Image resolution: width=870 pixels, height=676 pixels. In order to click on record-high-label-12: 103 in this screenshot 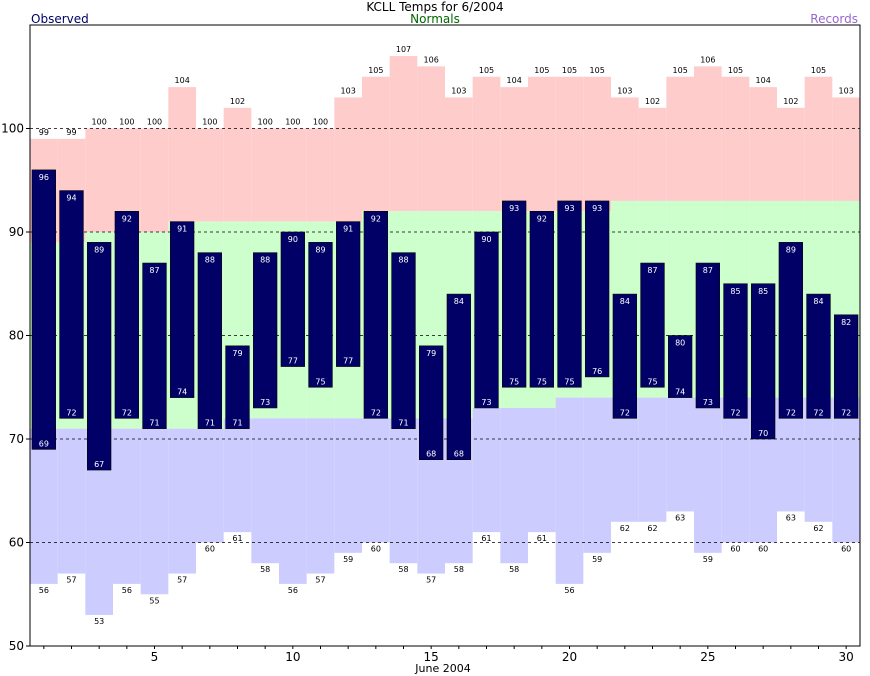, I will do `click(348, 90)`.